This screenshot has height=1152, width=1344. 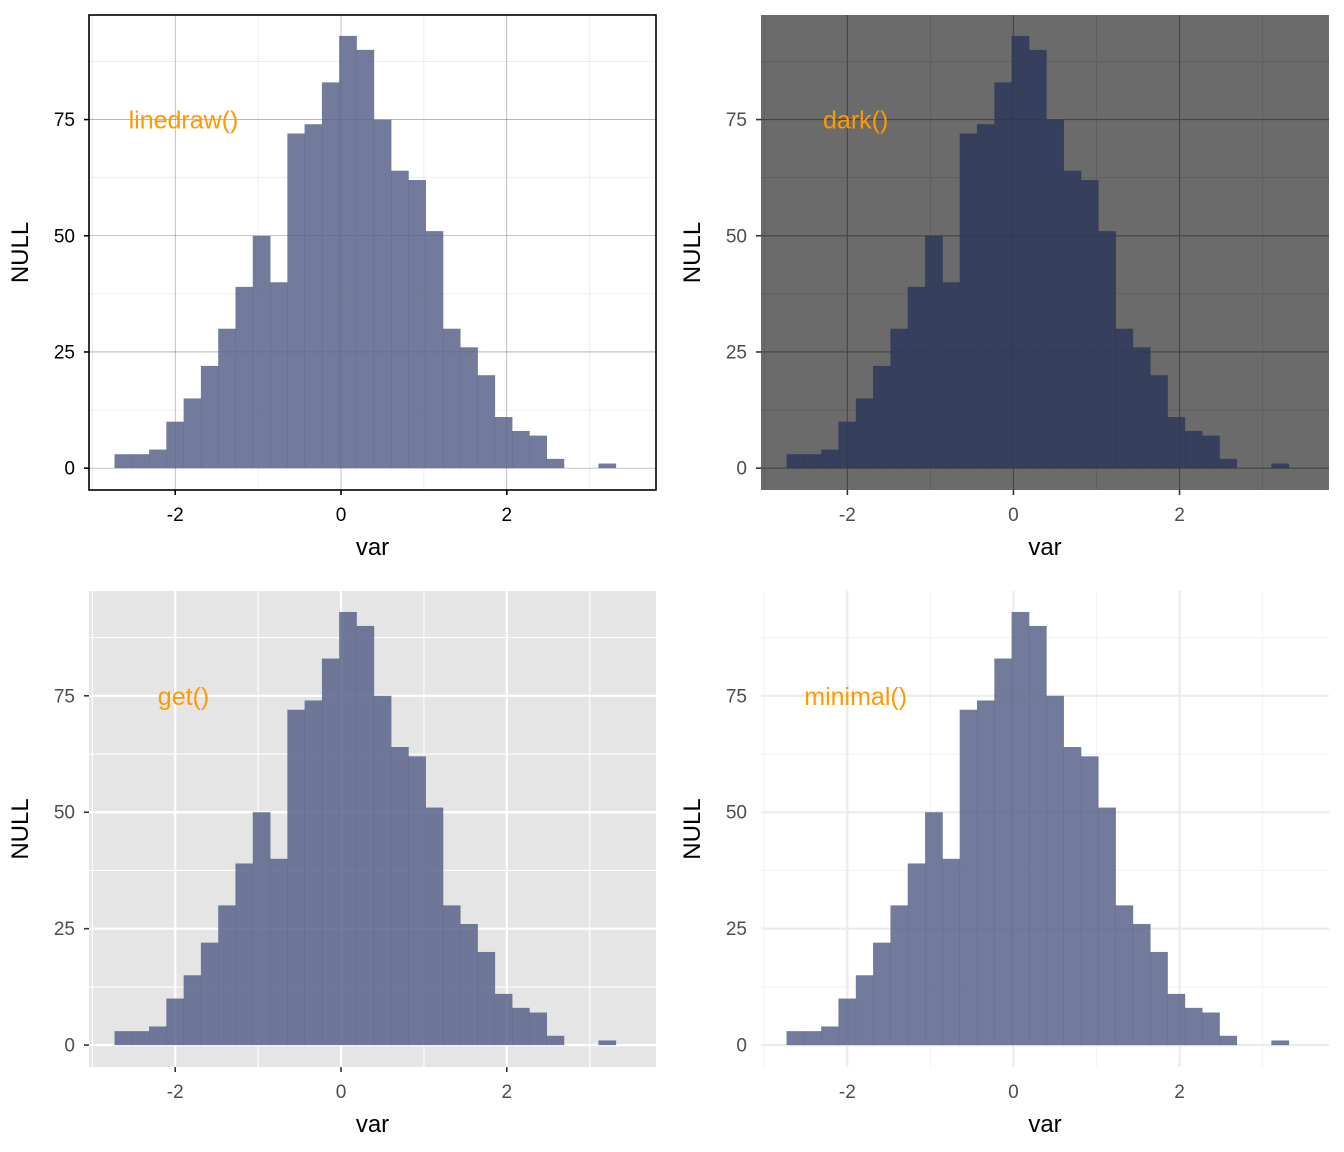 I want to click on theme-annotation: minimal(), so click(x=855, y=697).